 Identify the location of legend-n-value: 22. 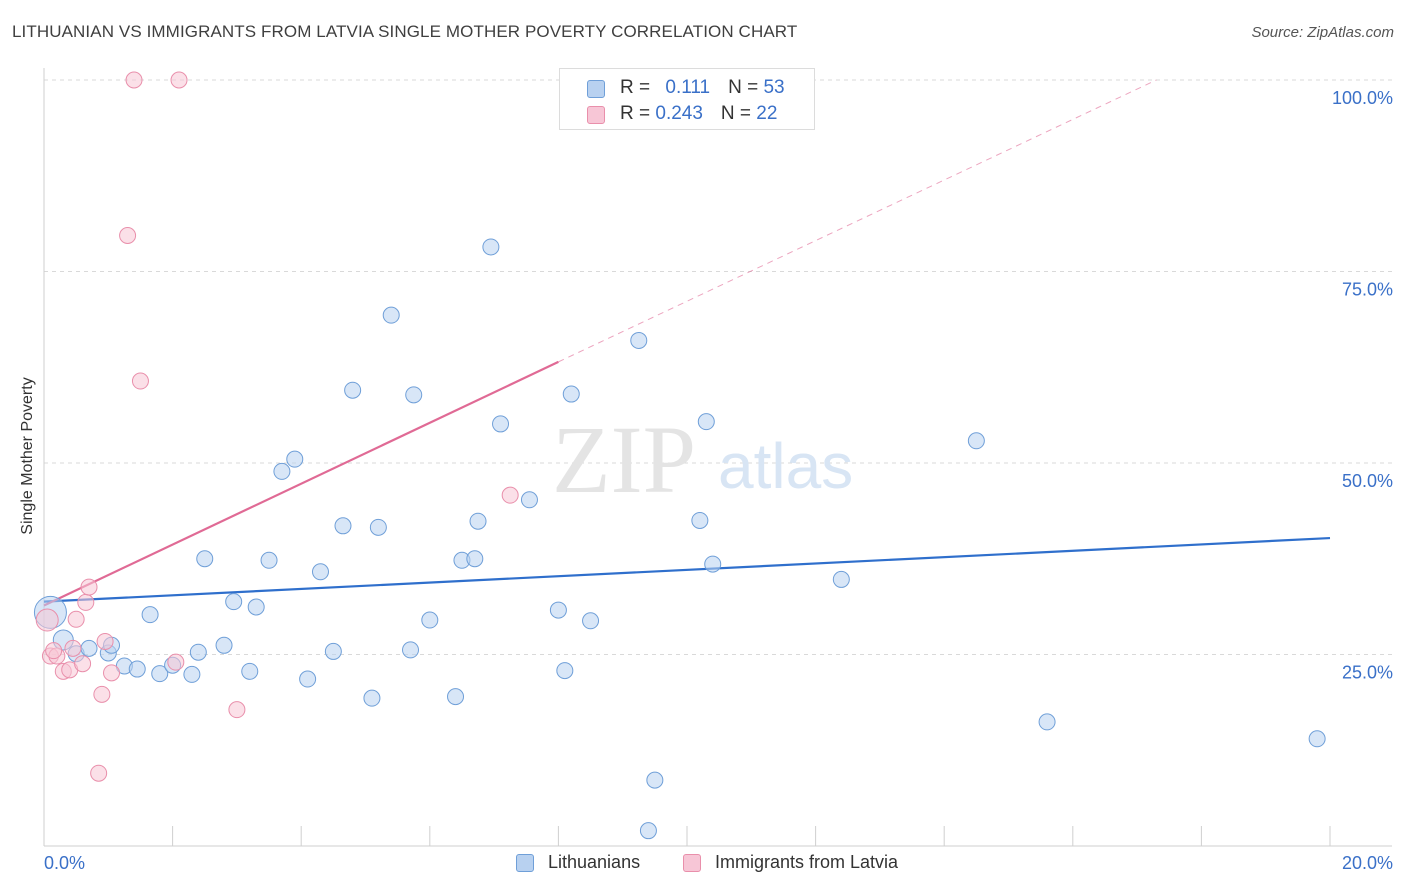
(767, 113).